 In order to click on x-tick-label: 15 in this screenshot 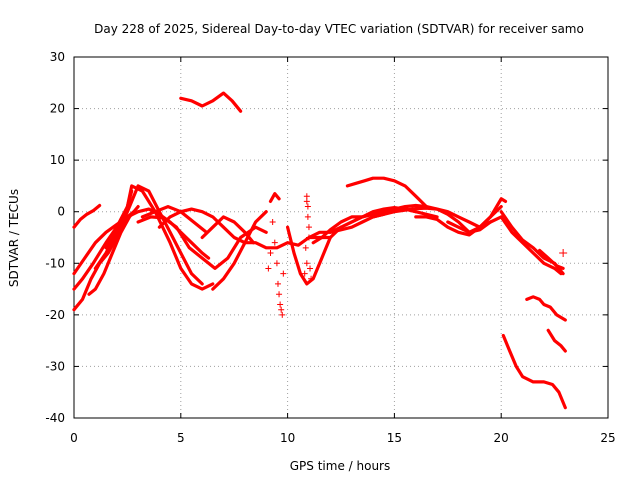, I will do `click(394, 438)`.